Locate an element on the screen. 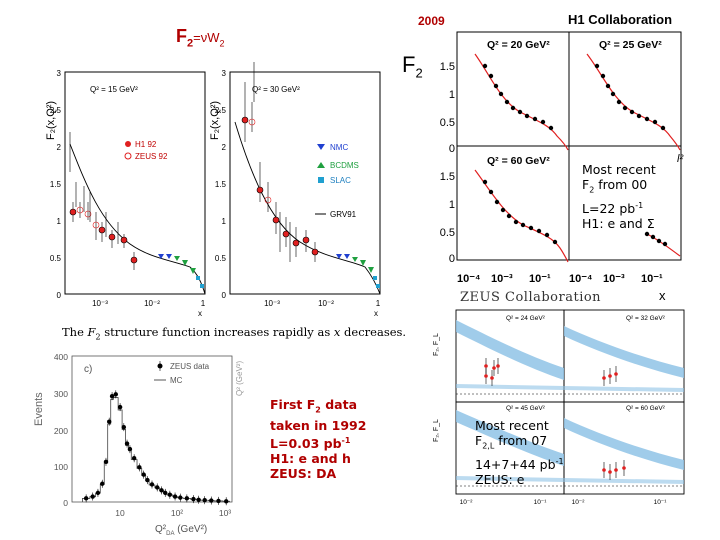 The height and width of the screenshot is (540, 720). legend-bcdms: BCDMS is located at coordinates (344, 165).